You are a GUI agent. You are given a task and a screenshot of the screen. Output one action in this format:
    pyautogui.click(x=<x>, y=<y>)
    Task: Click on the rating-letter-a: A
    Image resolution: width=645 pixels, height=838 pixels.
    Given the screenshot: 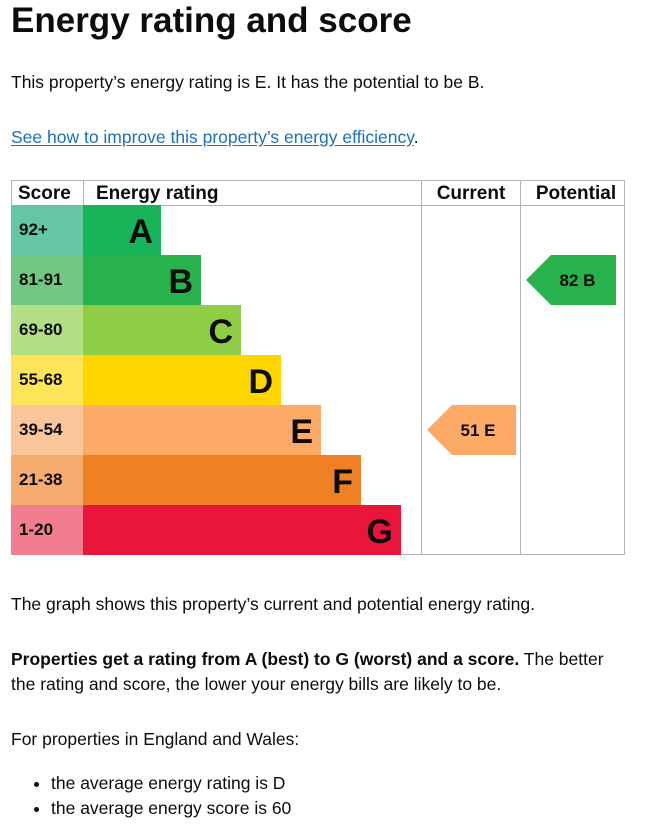 What is the action you would take?
    pyautogui.click(x=140, y=232)
    